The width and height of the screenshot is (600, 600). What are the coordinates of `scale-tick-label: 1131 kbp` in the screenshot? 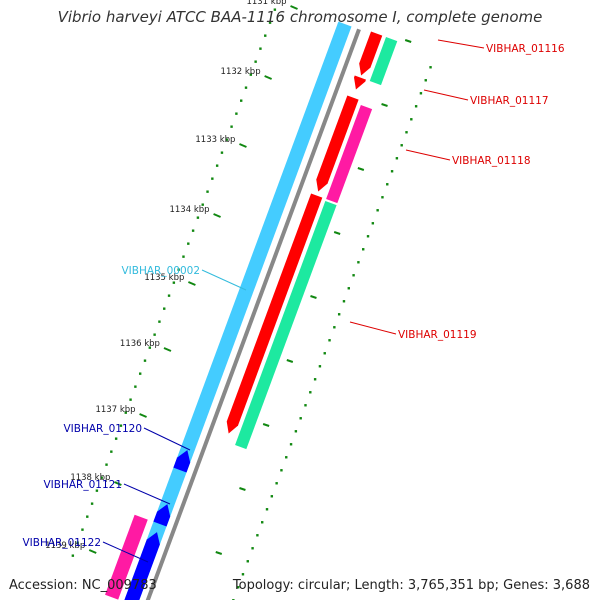 It's located at (266, 3).